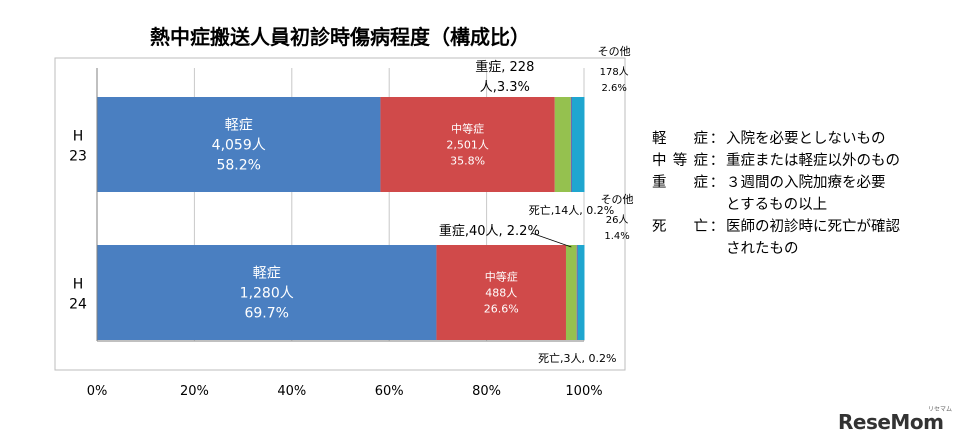  Describe the element at coordinates (238, 165) in the screenshot. I see `segment-label: 58.2%` at that location.